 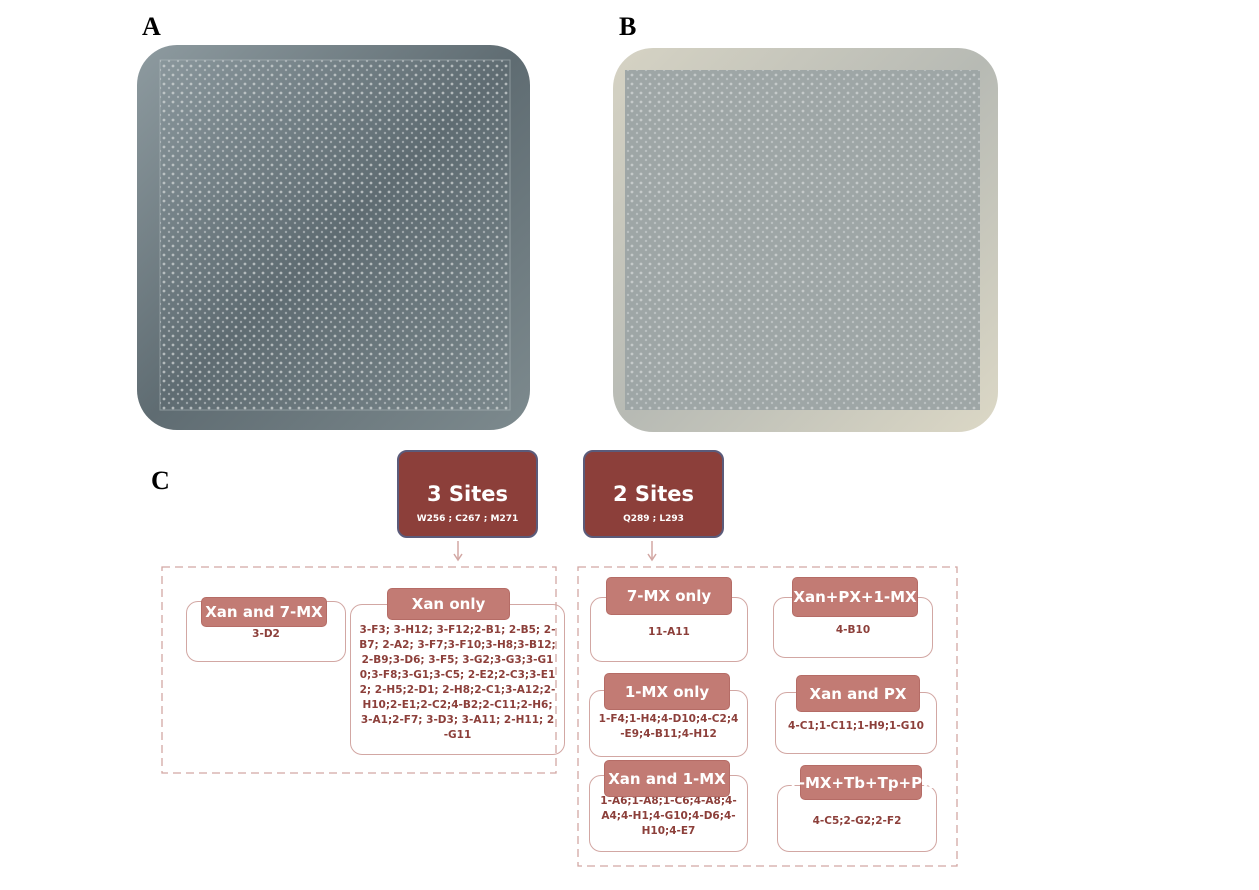 I want to click on site-residues: W256 ; C267 ; M271, so click(x=467, y=519).